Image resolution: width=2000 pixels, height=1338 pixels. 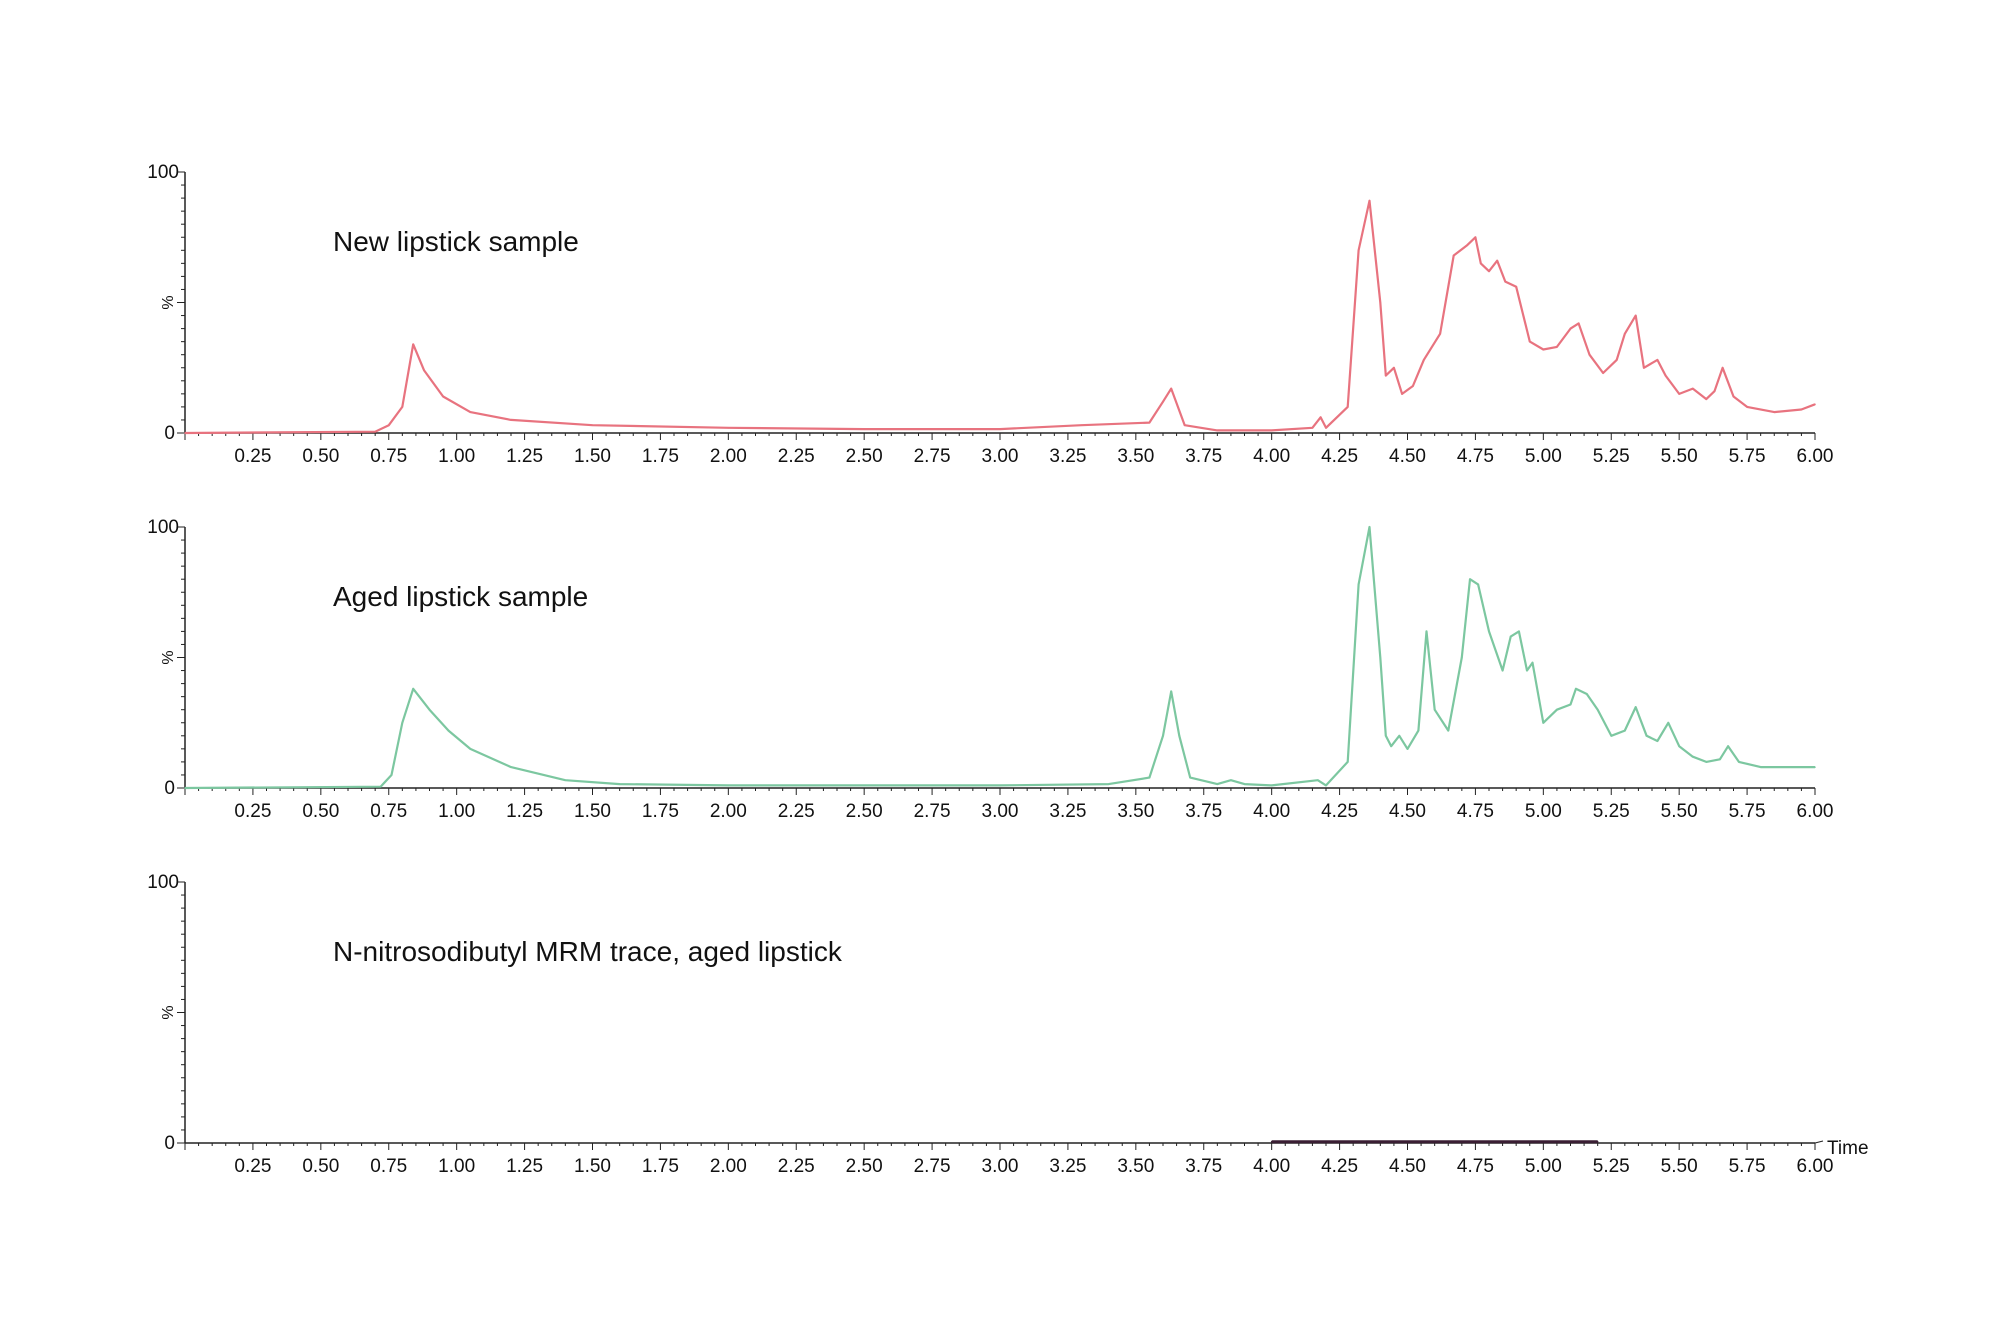 I want to click on x-axis-end, so click(x=1819, y=1142).